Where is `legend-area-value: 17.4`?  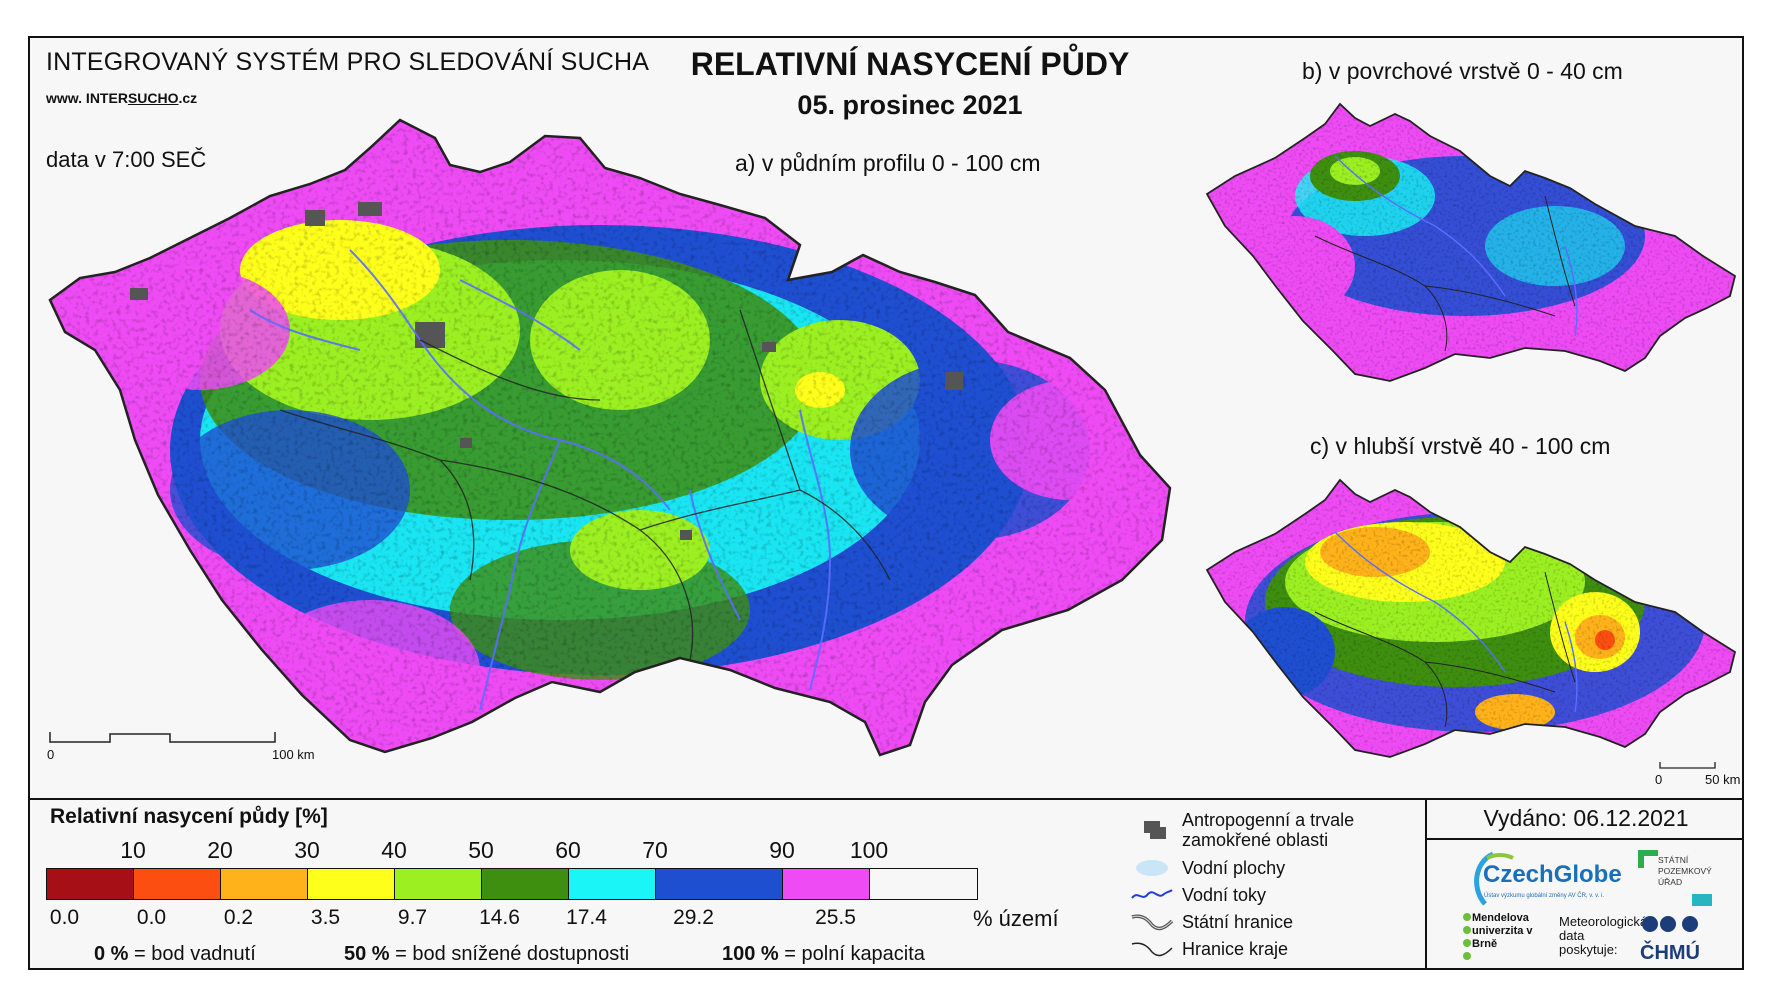 legend-area-value: 17.4 is located at coordinates (586, 917).